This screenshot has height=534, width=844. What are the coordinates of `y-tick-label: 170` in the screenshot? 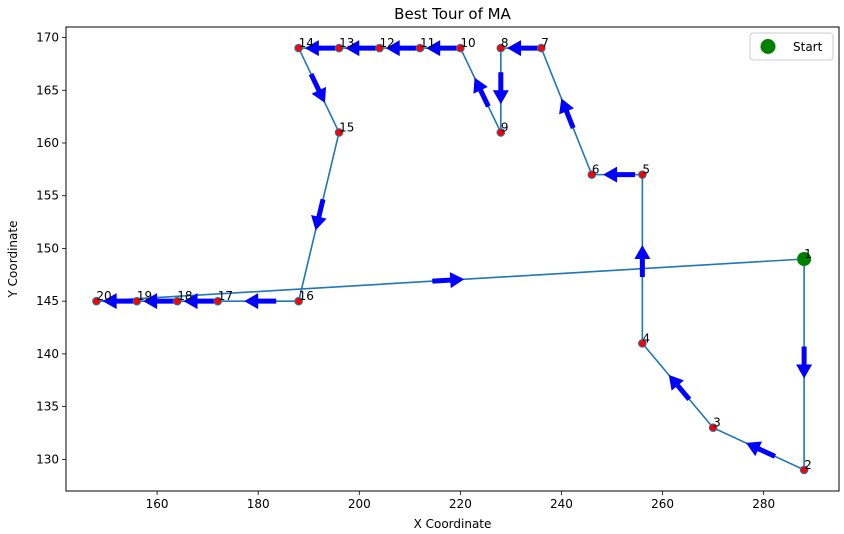 It's located at (47, 38).